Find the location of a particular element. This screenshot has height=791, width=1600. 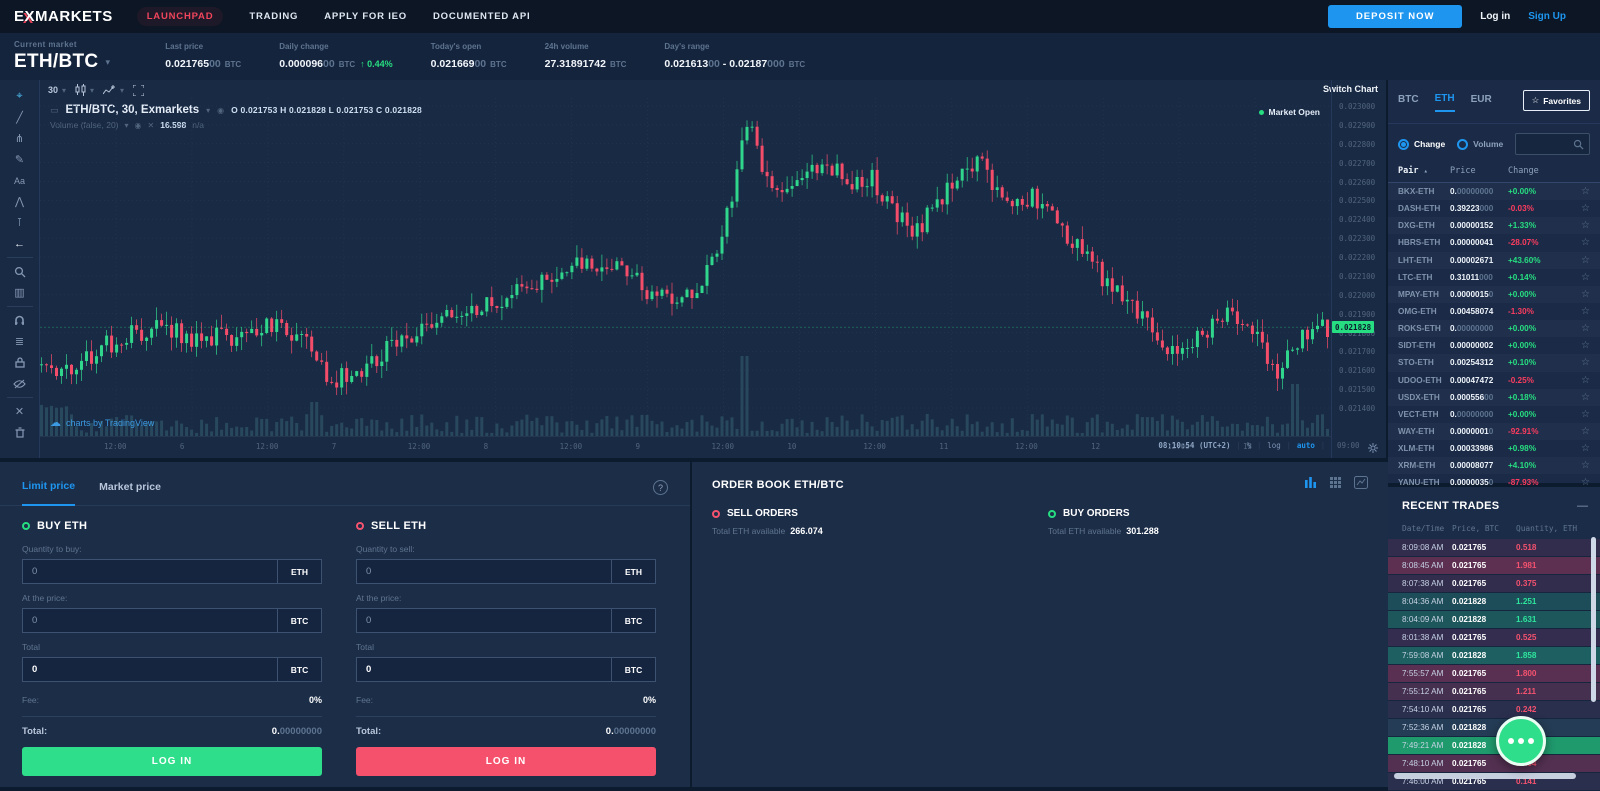

symbol-title: ETH/BTC, 30, Exmarkets is located at coordinates (132, 110).